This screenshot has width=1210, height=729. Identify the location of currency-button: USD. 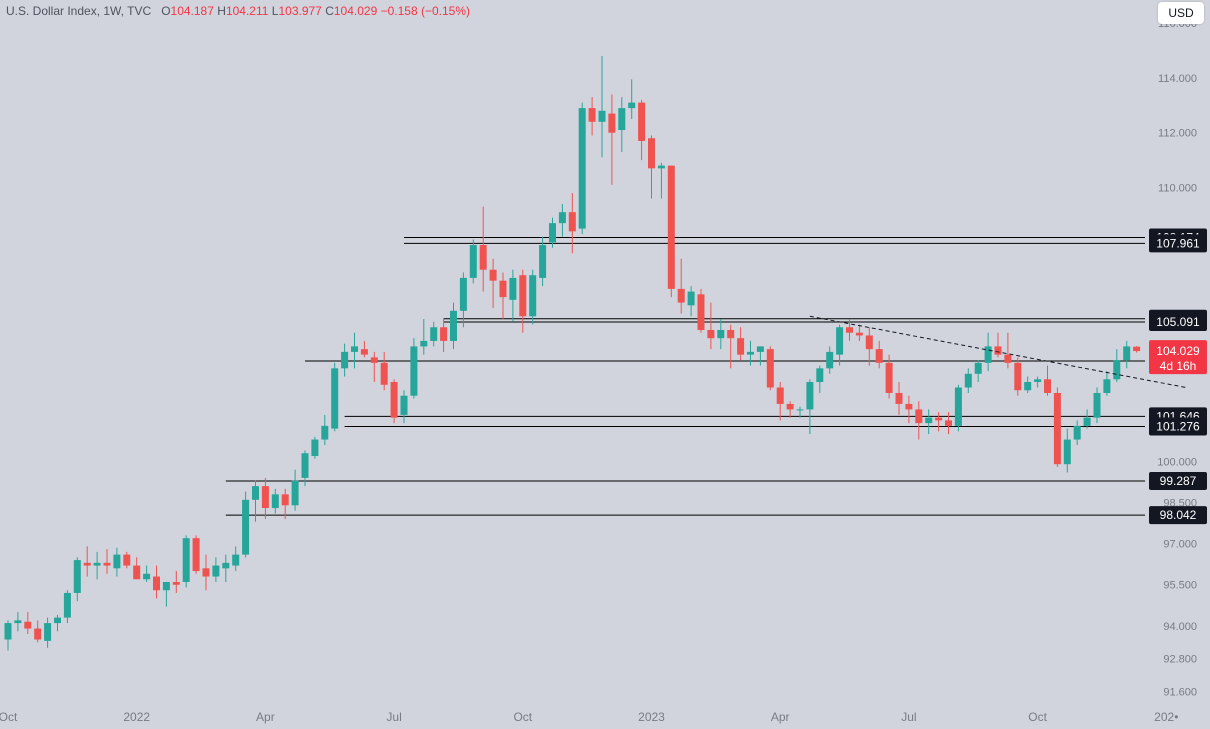
(1181, 13).